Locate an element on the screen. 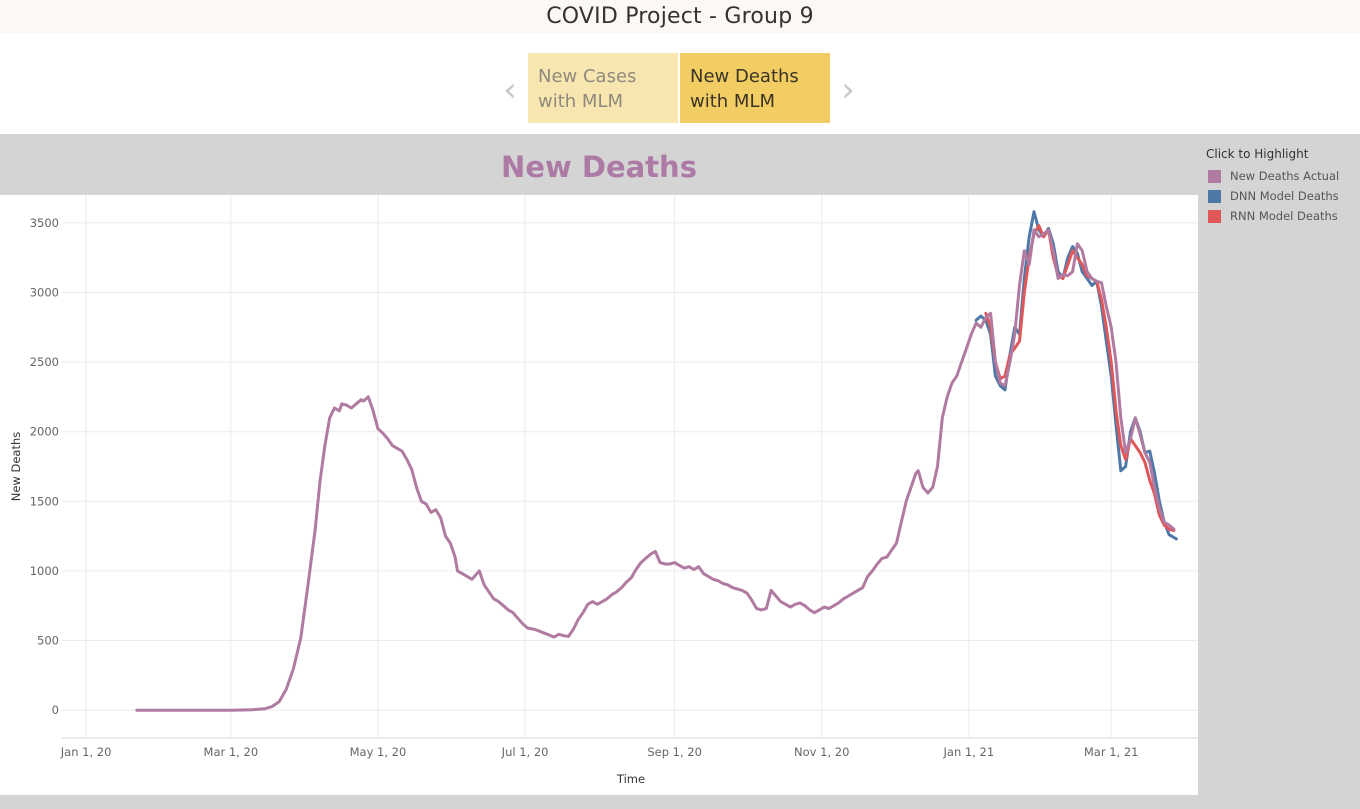 This screenshot has width=1360, height=809. y-tick-label: 3500 is located at coordinates (44, 223).